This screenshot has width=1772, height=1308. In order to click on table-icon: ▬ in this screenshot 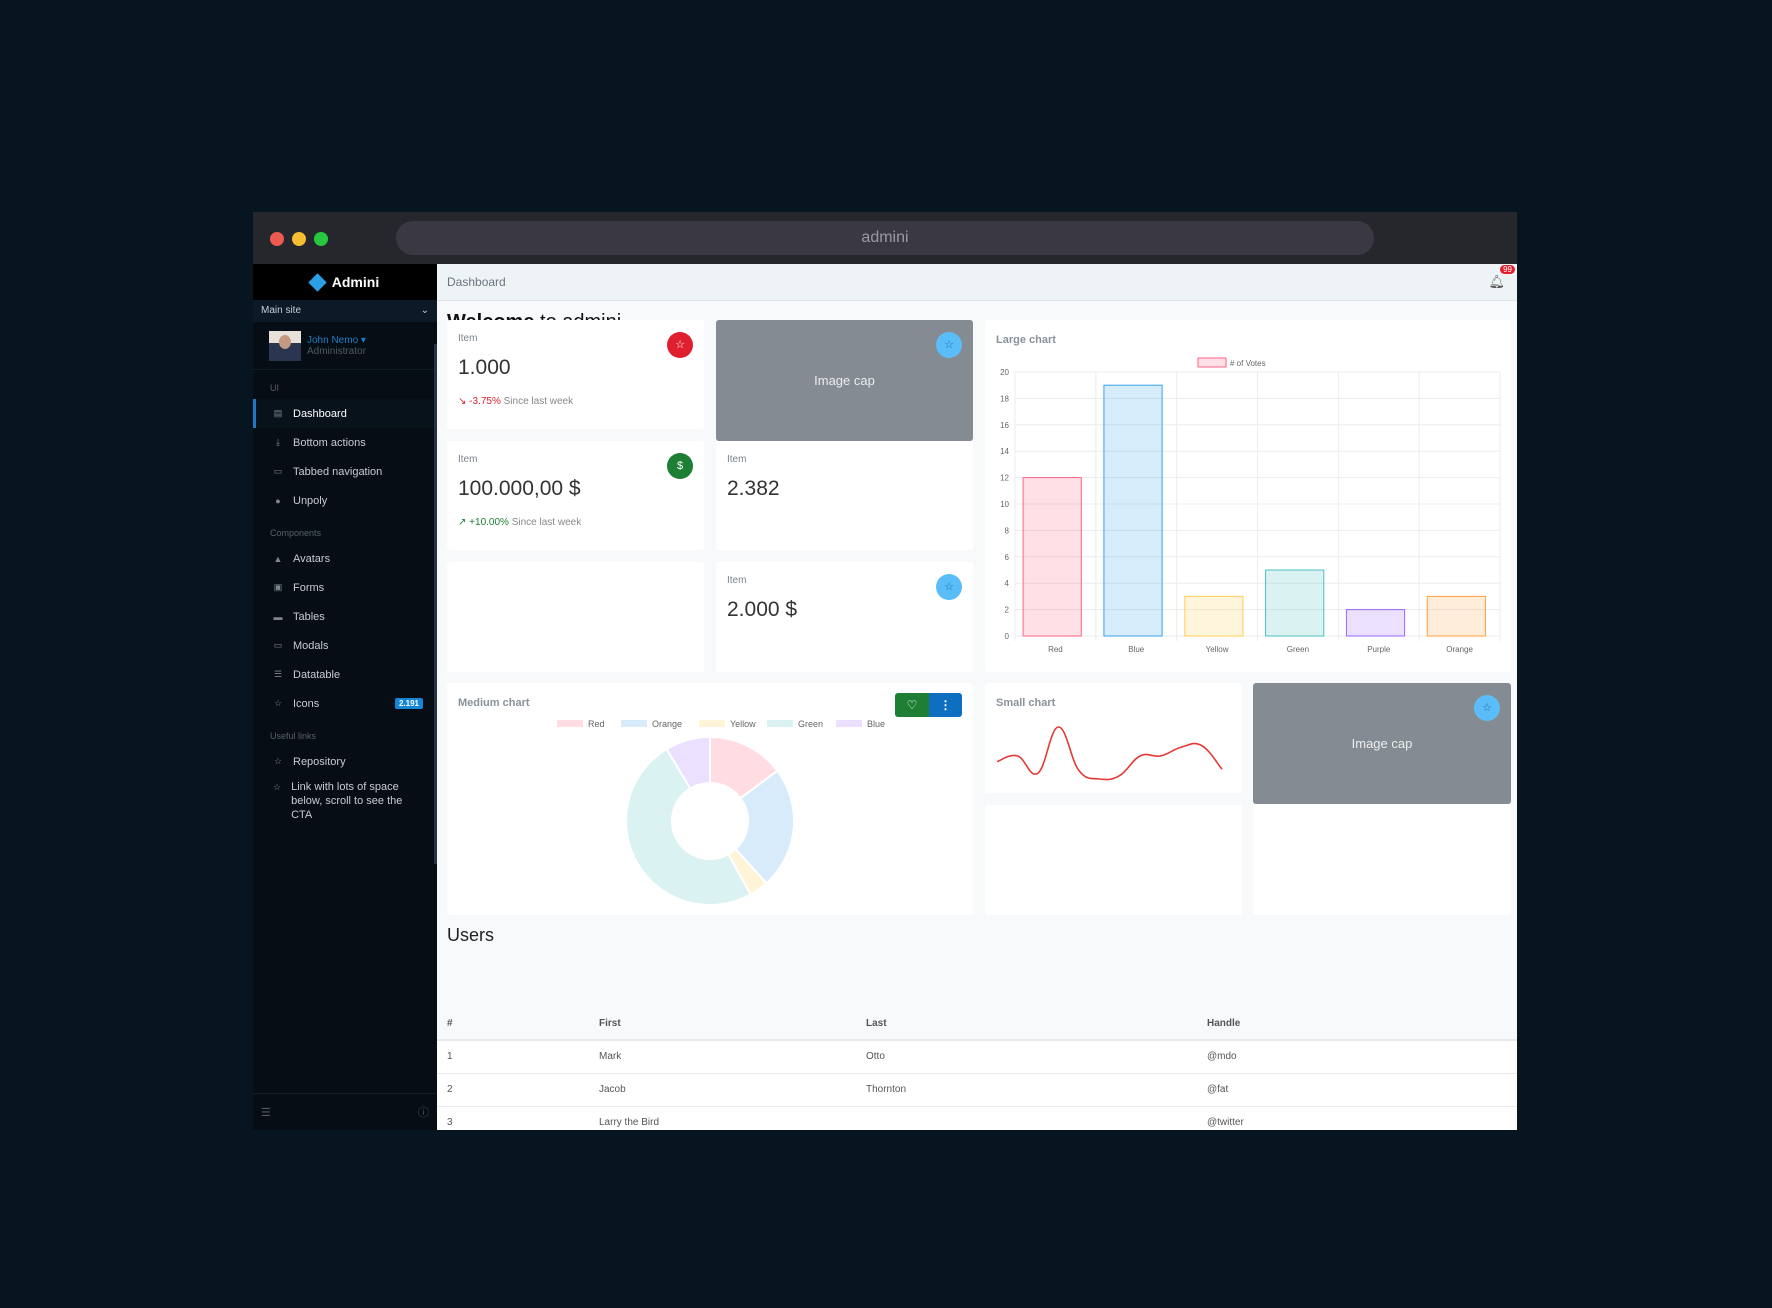, I will do `click(278, 616)`.